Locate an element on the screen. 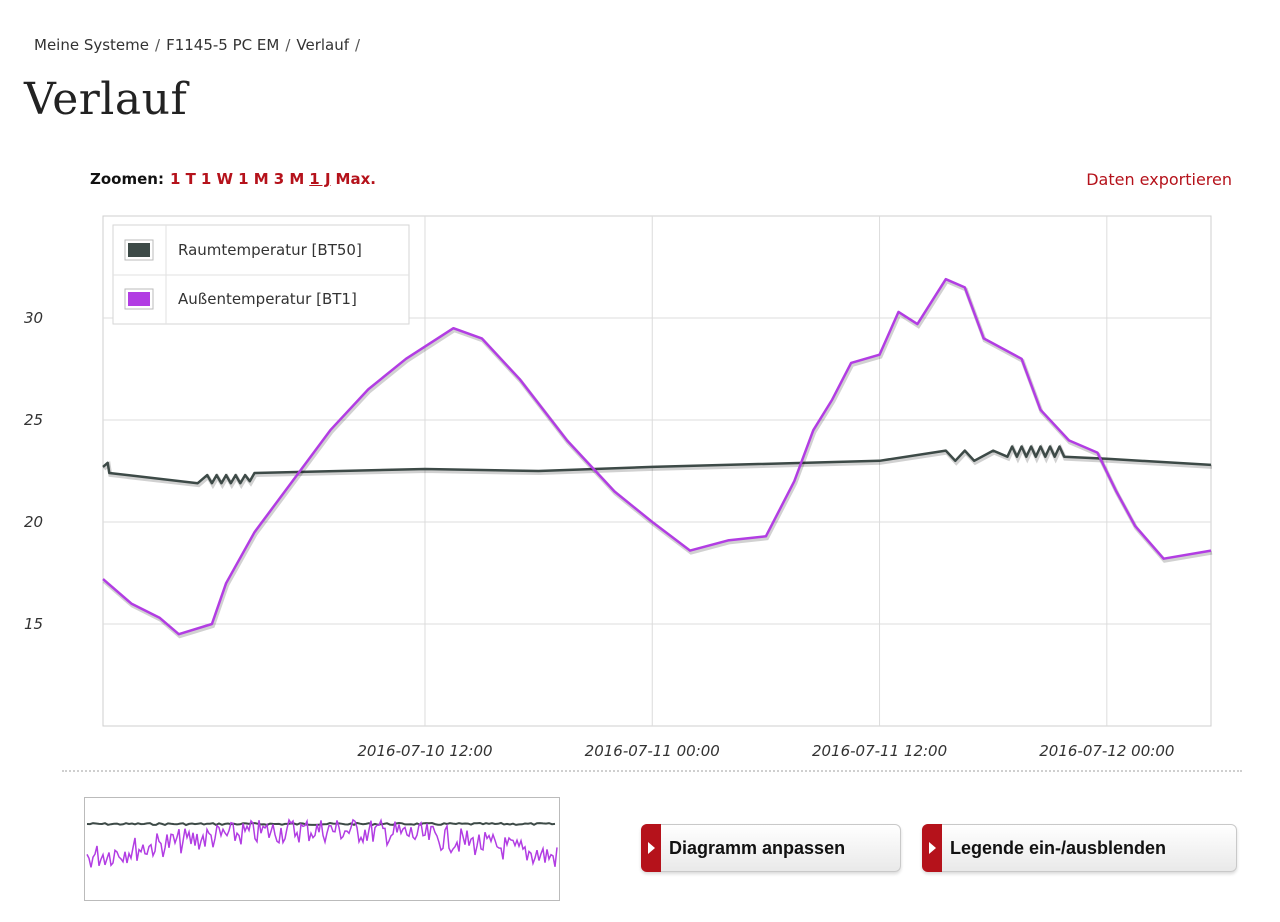 This screenshot has width=1280, height=922. series-line-room-temperature is located at coordinates (657, 465).